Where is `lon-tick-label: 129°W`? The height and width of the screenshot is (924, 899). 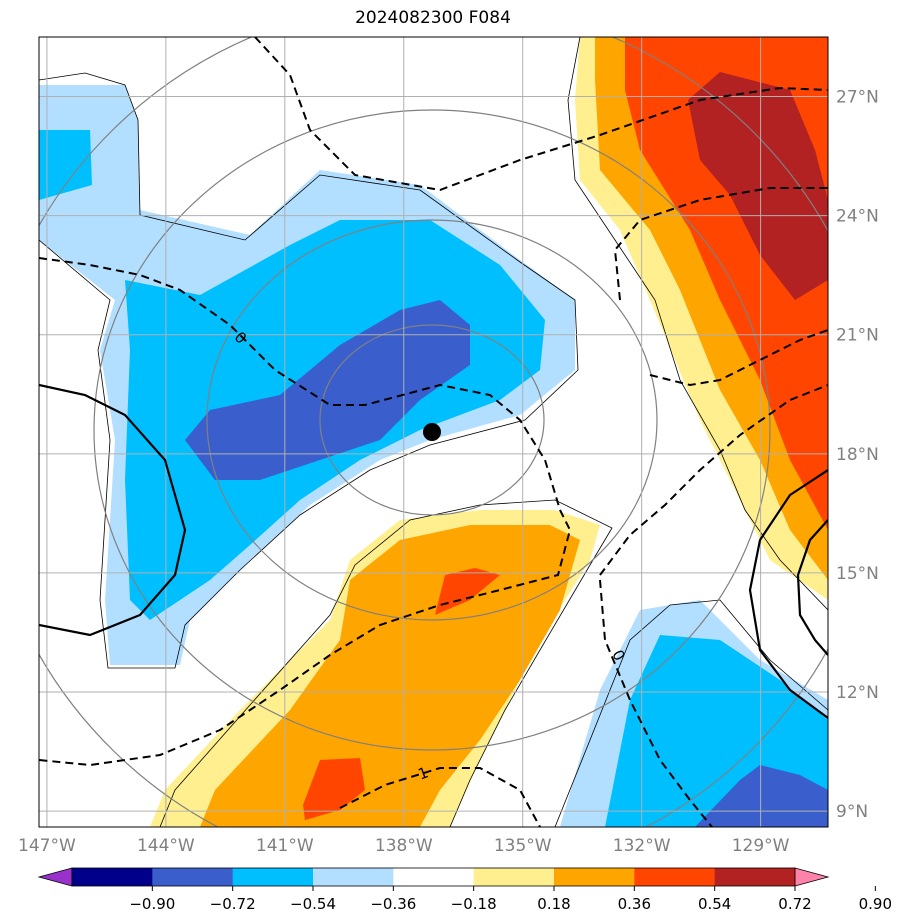
lon-tick-label: 129°W is located at coordinates (761, 846).